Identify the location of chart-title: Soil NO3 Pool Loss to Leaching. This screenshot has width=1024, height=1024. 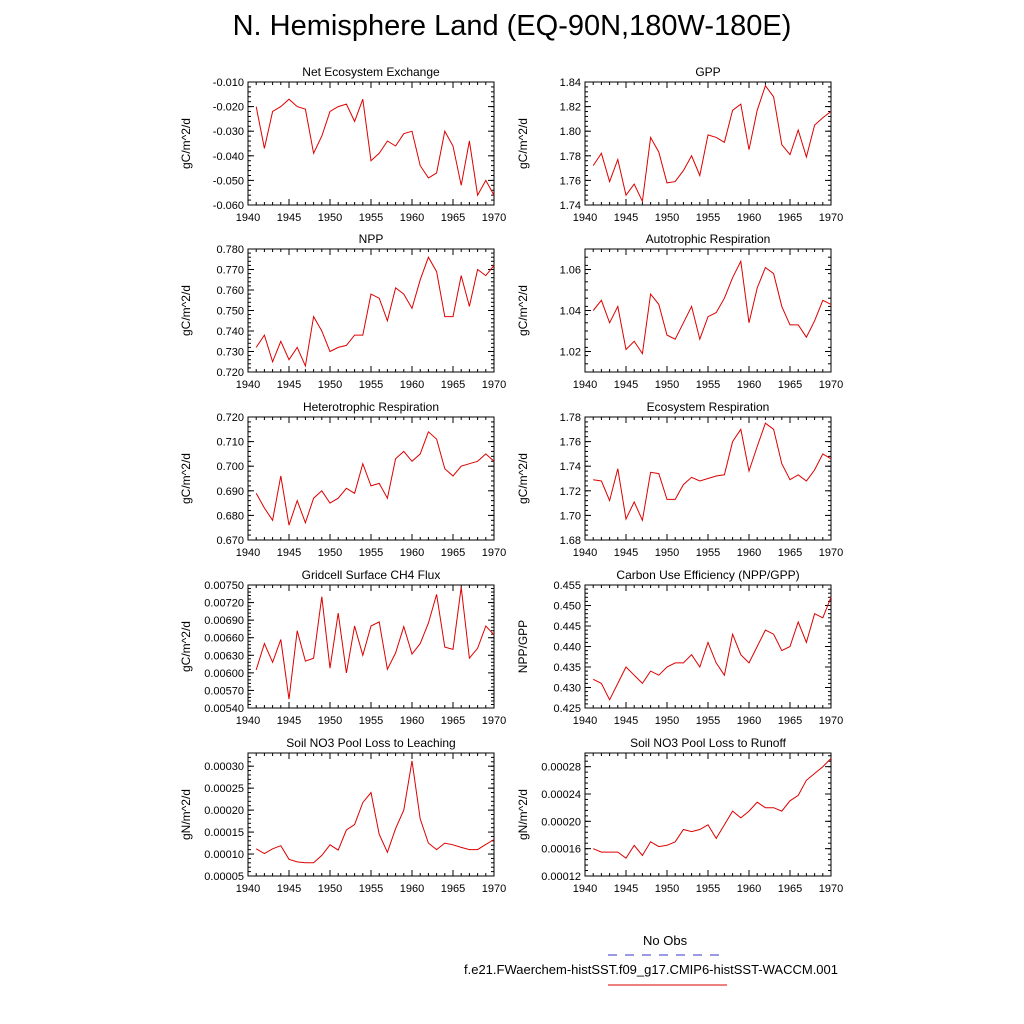
(370, 743).